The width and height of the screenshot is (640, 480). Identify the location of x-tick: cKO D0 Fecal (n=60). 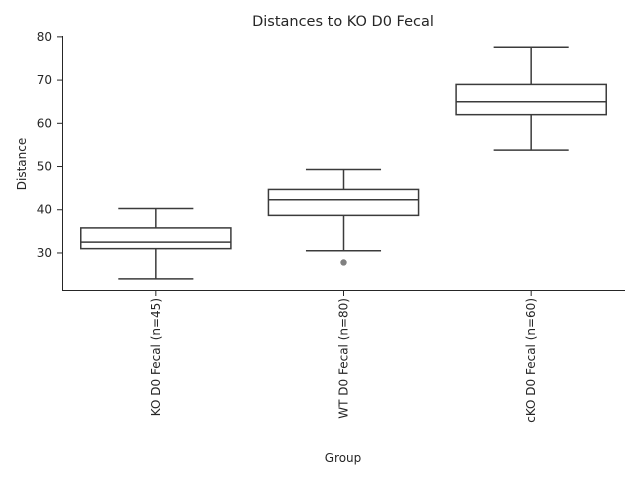
(531, 357).